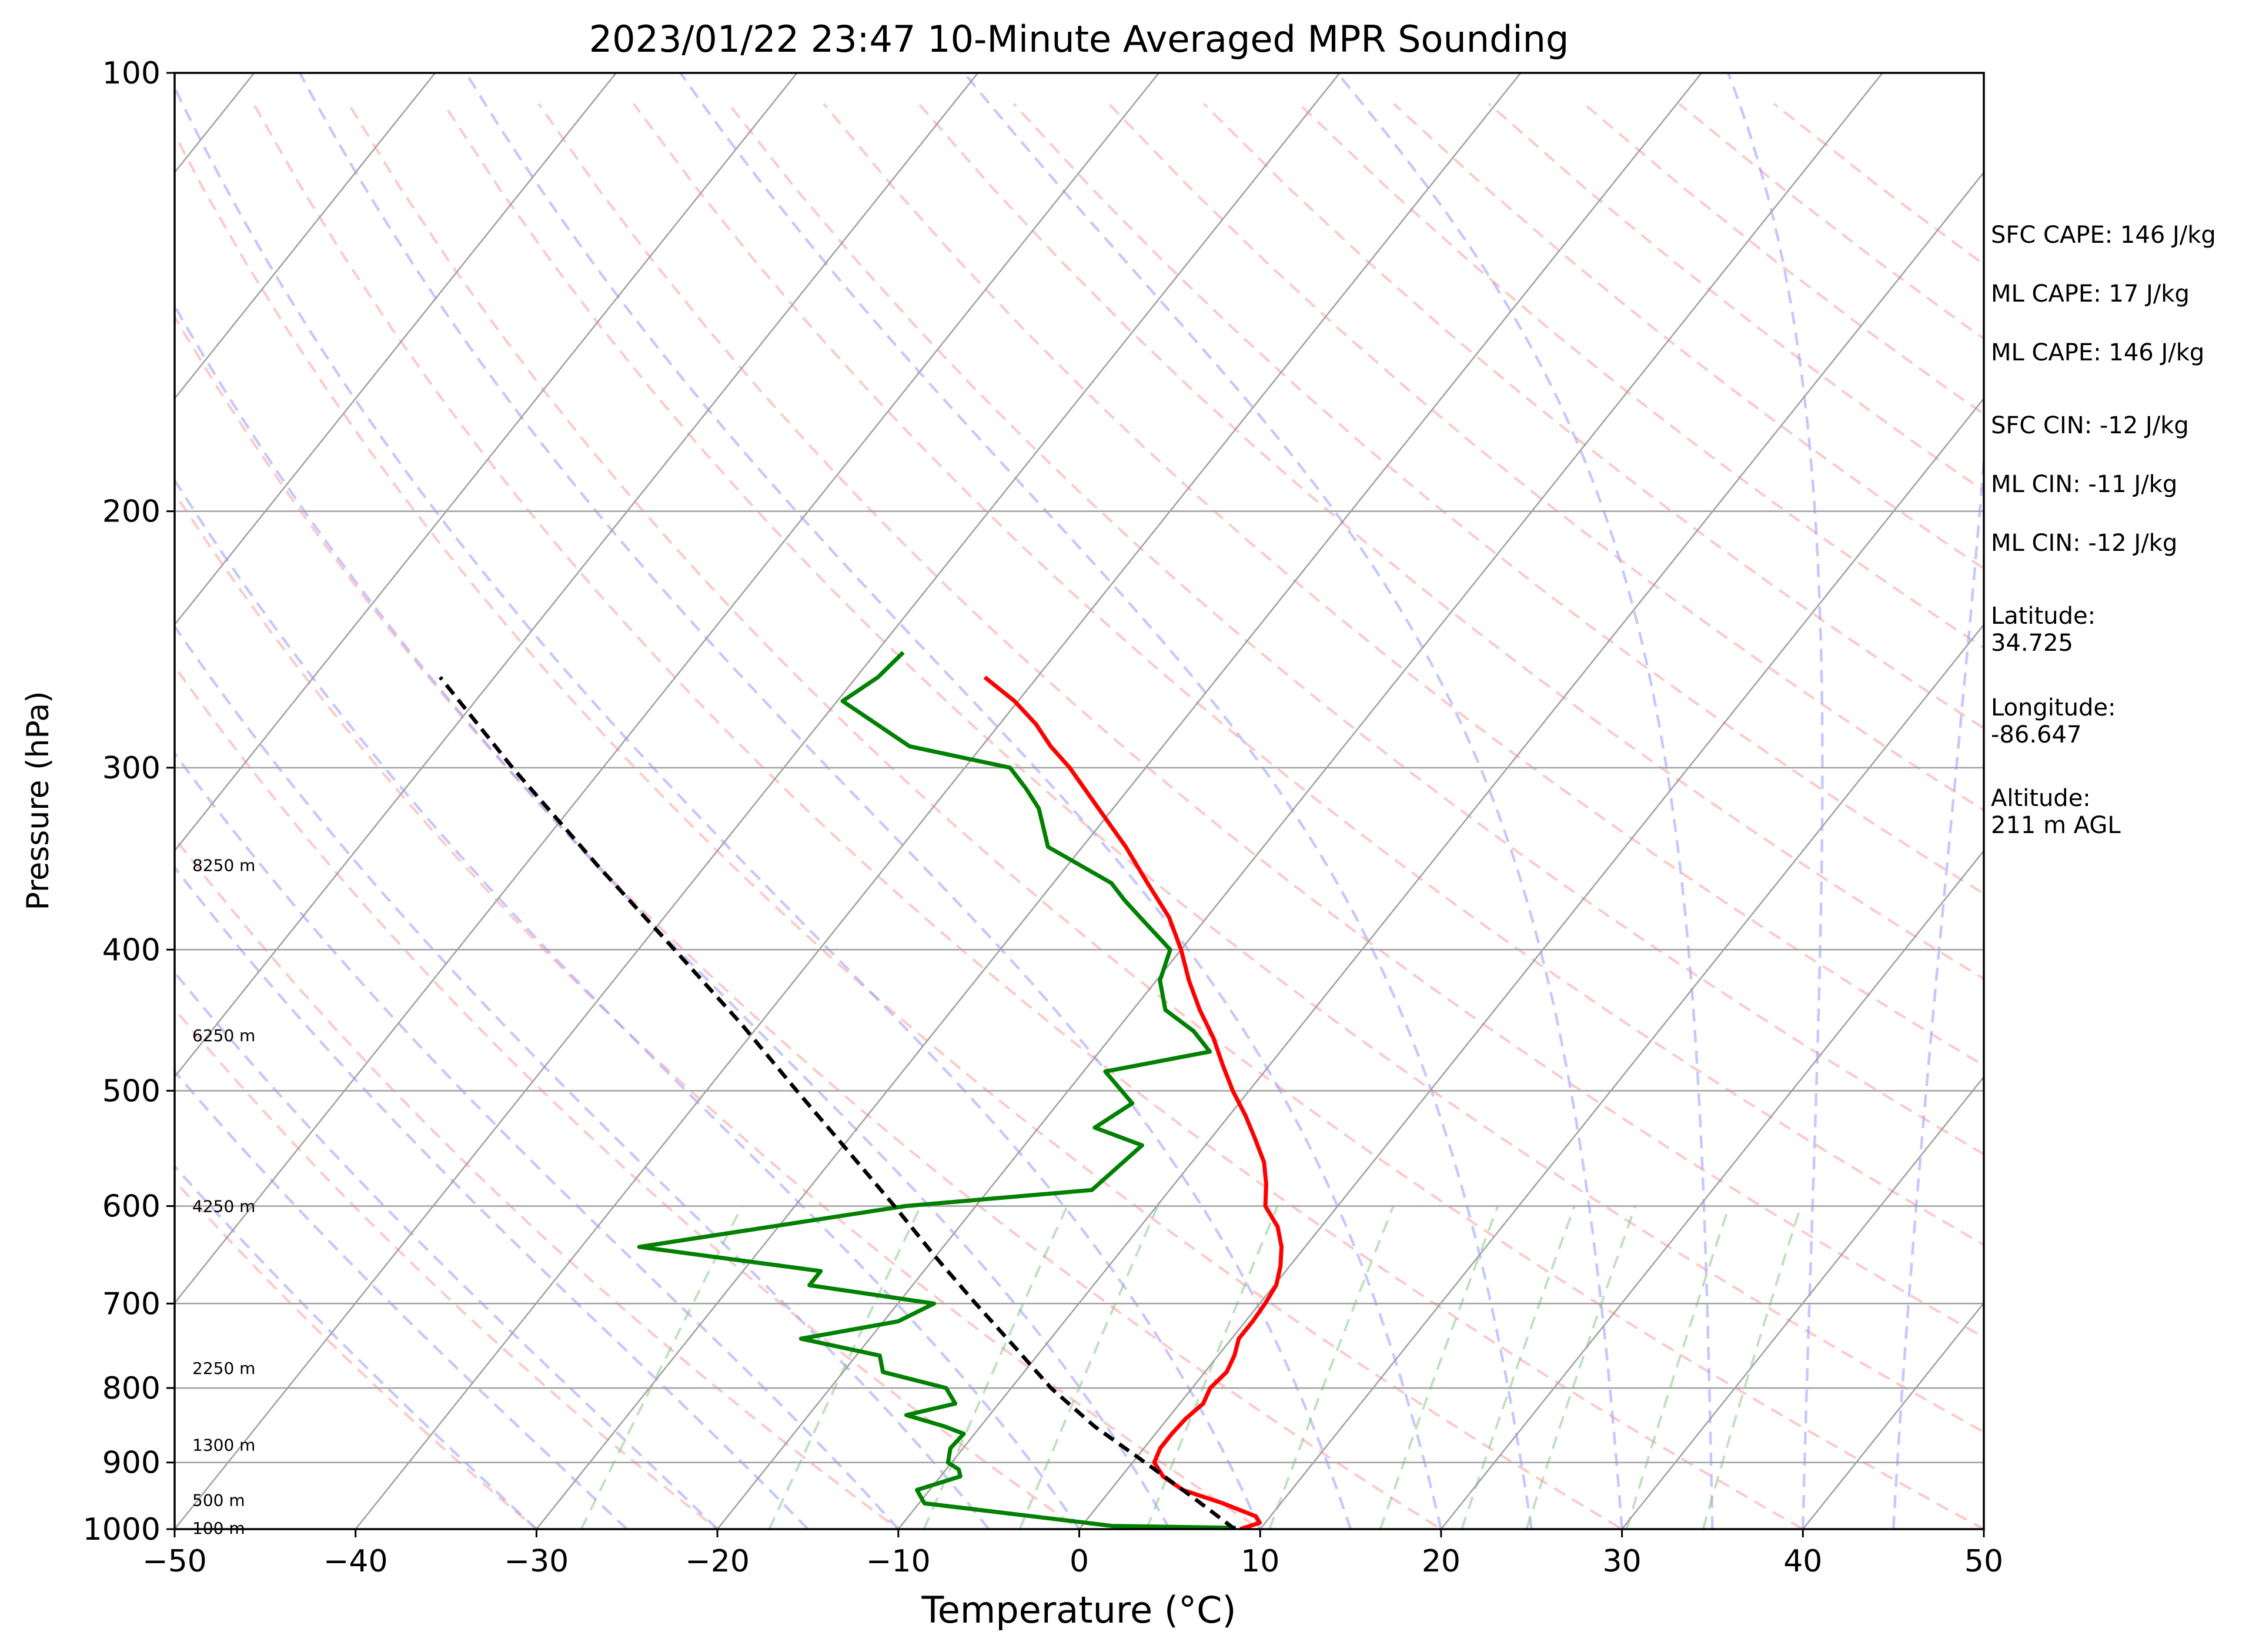 This screenshot has height=1652, width=2259. I want to click on y-tick-label: 200, so click(131, 512).